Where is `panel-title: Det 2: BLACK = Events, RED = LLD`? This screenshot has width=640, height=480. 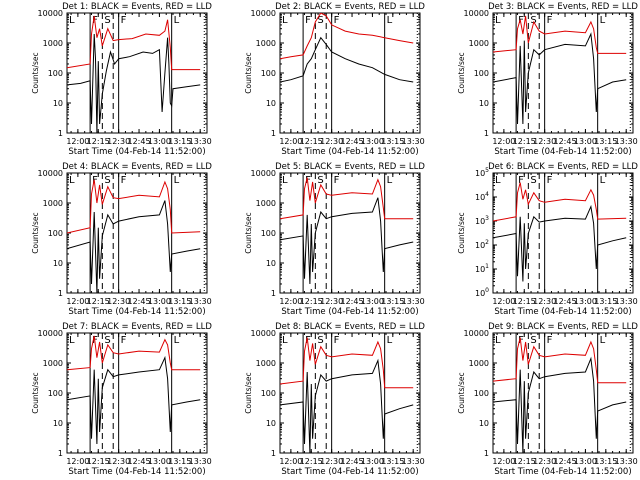
panel-title: Det 2: BLACK = Events, RED = LLD is located at coordinates (350, 7).